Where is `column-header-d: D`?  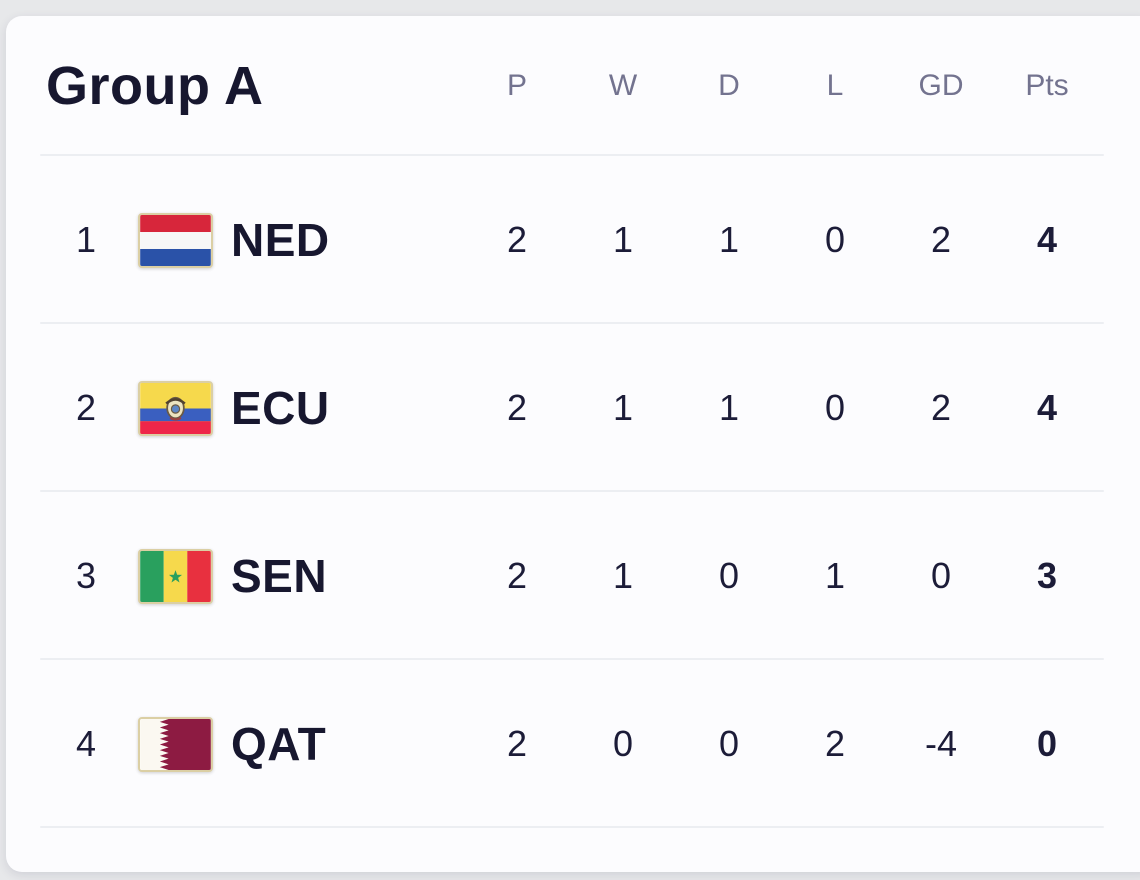 column-header-d: D is located at coordinates (729, 85).